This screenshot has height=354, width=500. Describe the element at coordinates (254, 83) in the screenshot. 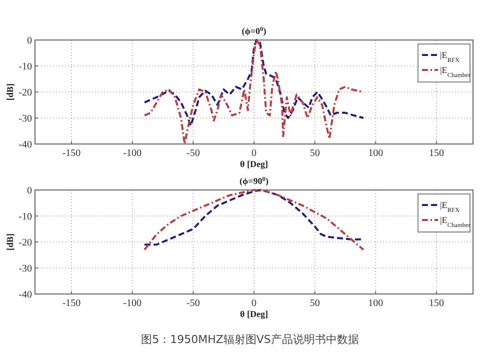

I see `line-series` at that location.